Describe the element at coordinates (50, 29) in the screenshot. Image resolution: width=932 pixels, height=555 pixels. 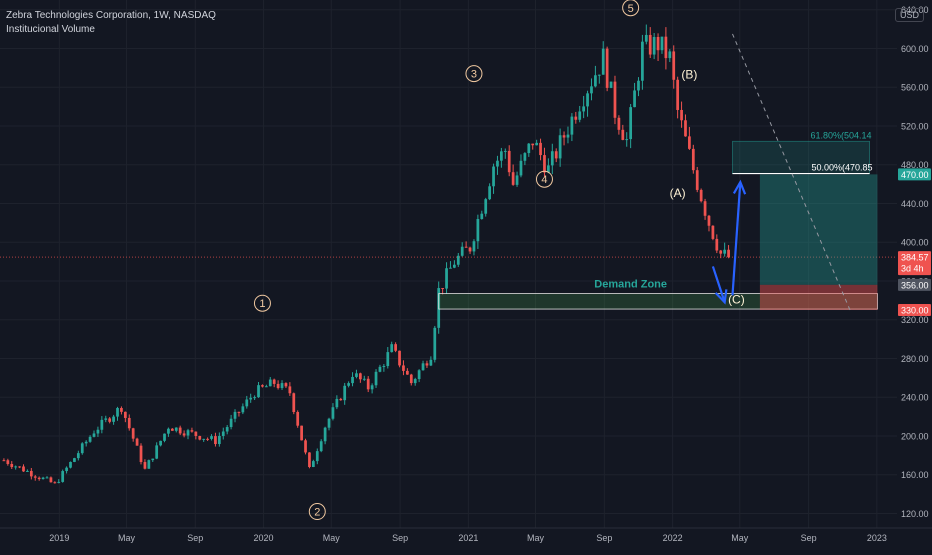
I see `indicator-name: Institucional Volume` at that location.